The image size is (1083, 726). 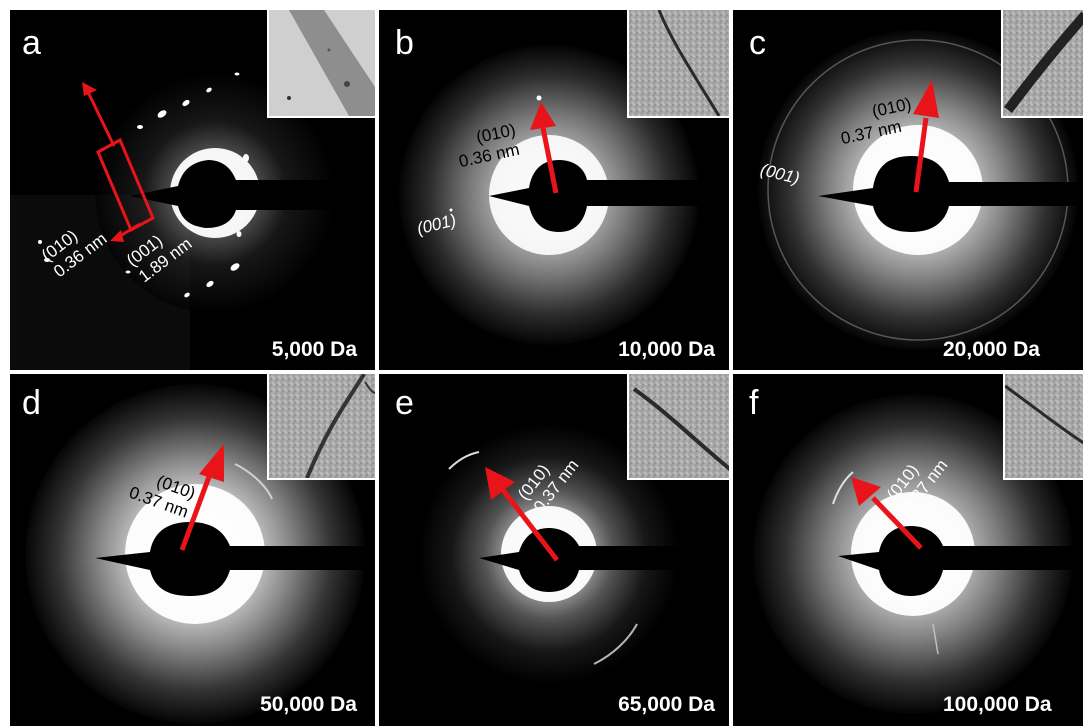 What do you see at coordinates (404, 43) in the screenshot?
I see `panel-letter: b` at bounding box center [404, 43].